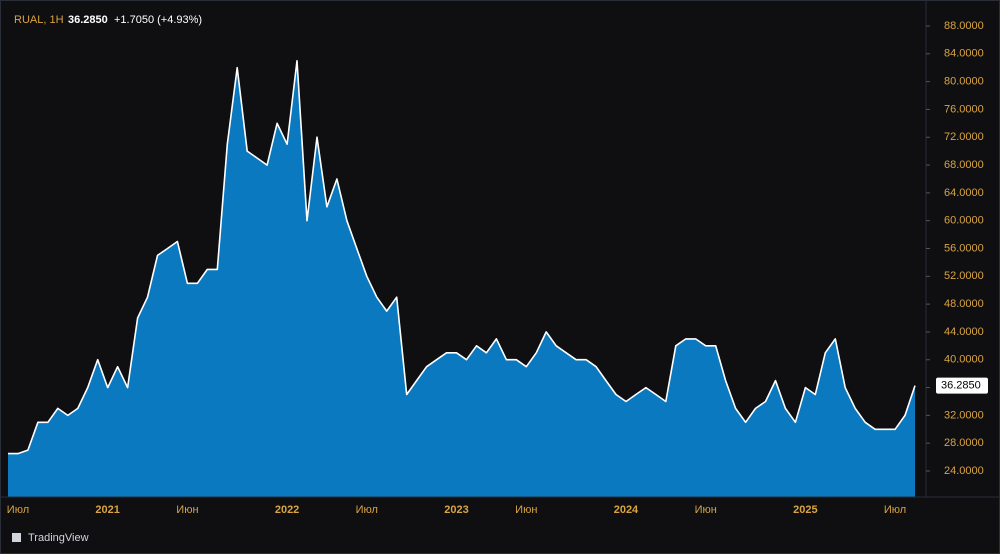 The width and height of the screenshot is (1000, 554). I want to click on y-tick-label: 80.0000, so click(964, 82).